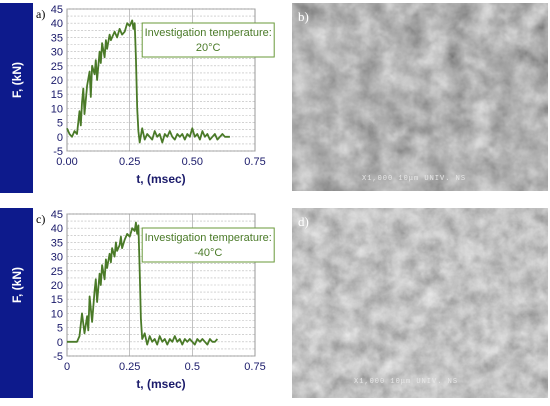 The image size is (550, 406). What do you see at coordinates (41, 14) in the screenshot?
I see `panel-label-a: a)` at bounding box center [41, 14].